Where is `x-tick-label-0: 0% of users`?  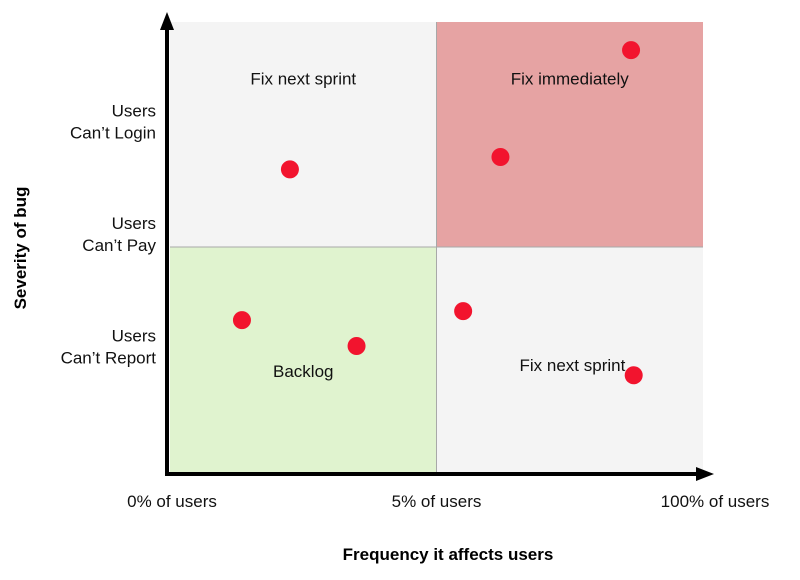
x-tick-label-0: 0% of users is located at coordinates (172, 501).